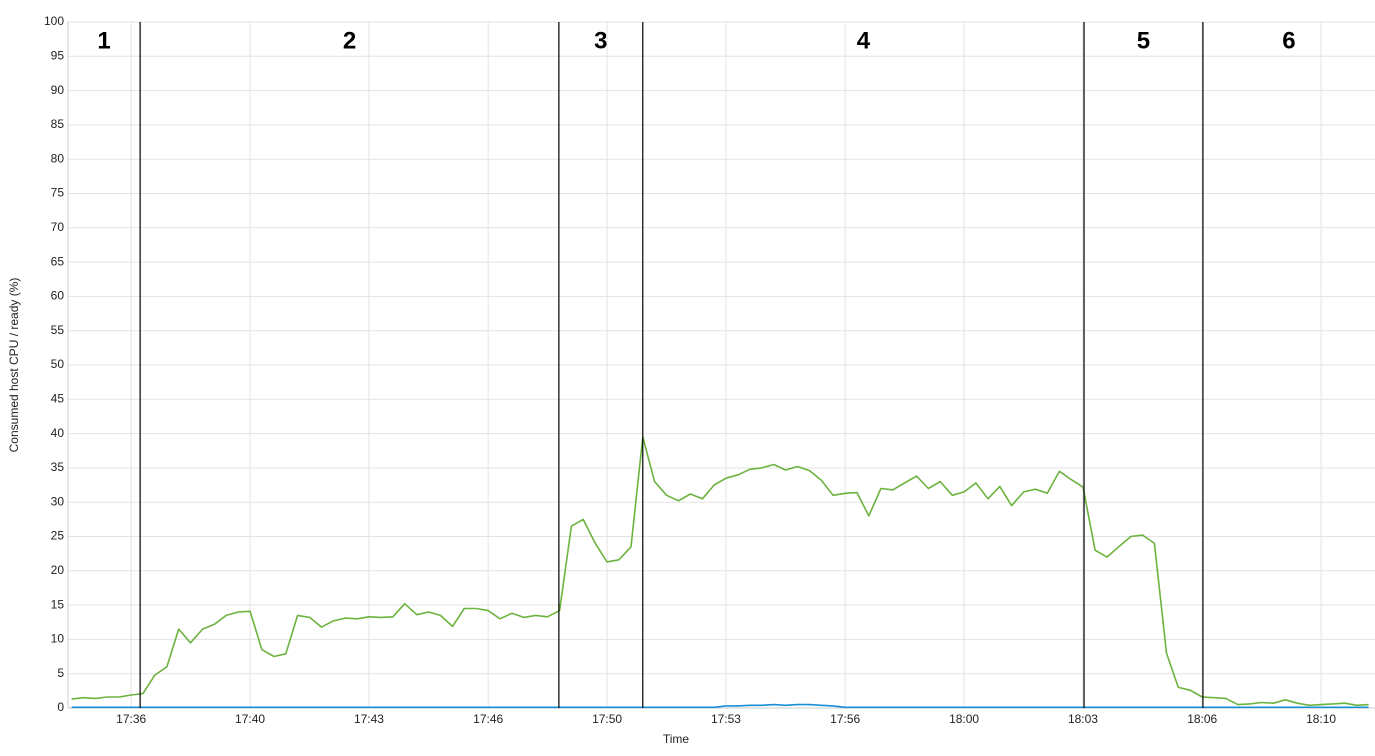  Describe the element at coordinates (58, 364) in the screenshot. I see `y-tick-label: 50` at that location.